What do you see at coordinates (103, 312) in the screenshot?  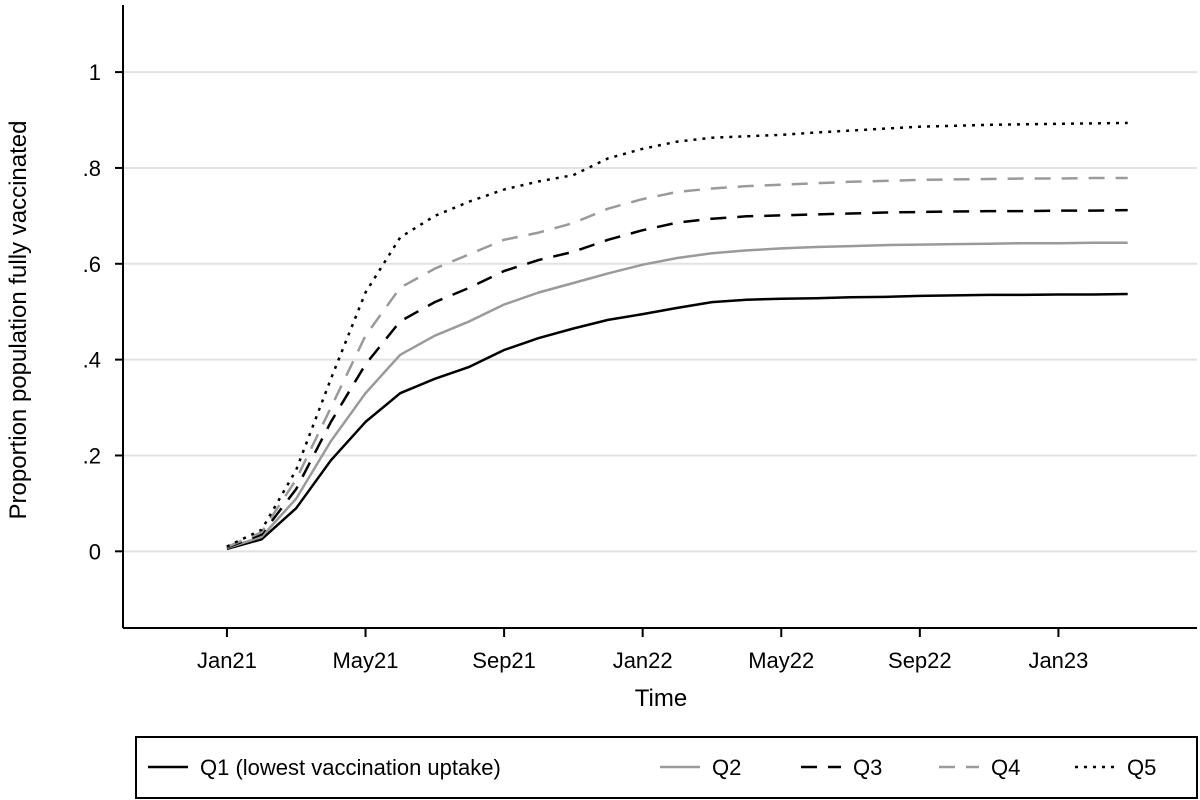 I see `y-ticks: 0 .2 .4 .6 .8 1` at bounding box center [103, 312].